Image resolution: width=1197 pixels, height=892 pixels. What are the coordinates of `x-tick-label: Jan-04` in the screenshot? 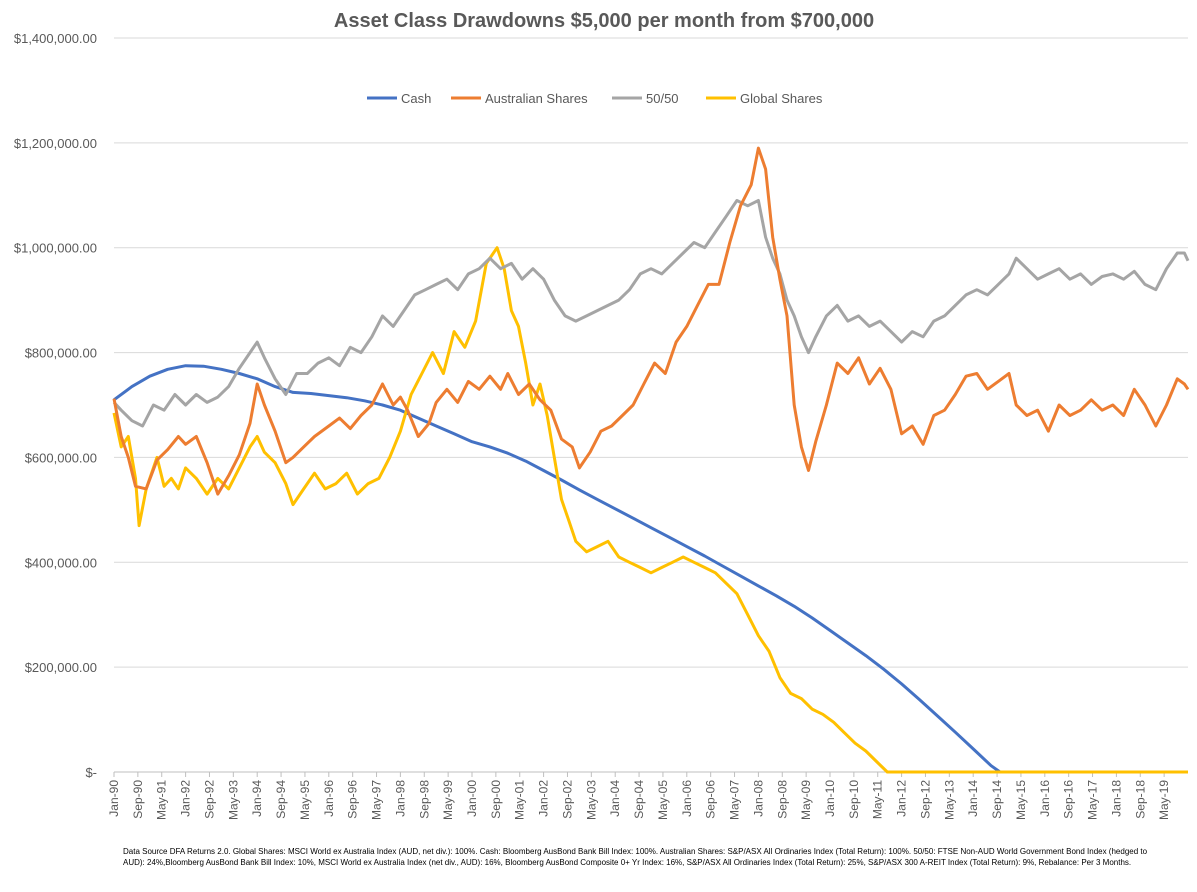 It's located at (615, 798).